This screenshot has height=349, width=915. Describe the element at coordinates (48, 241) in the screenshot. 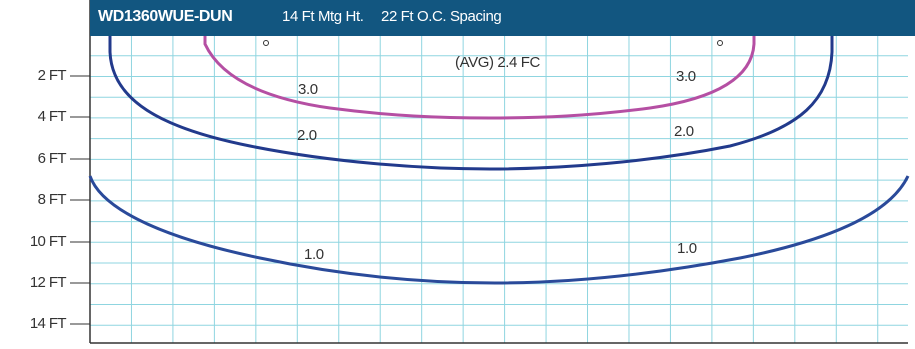

I see `y-label-10ft: 10 FT` at that location.